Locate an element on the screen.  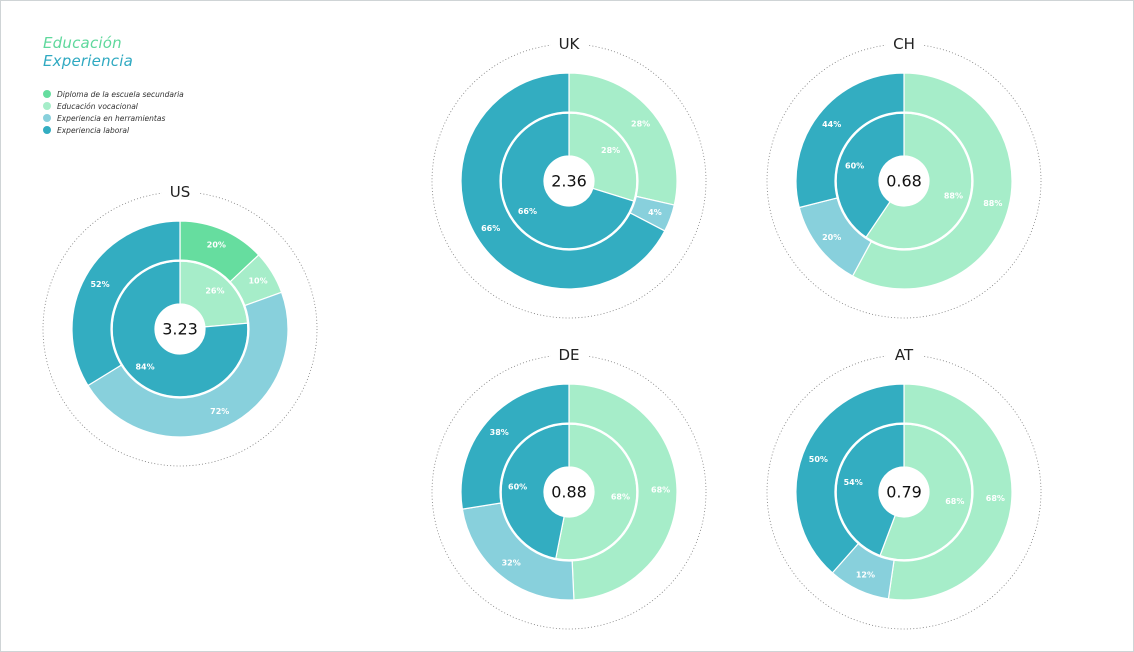
donut-us-inner-label-vocational: 26% is located at coordinates (214, 290).